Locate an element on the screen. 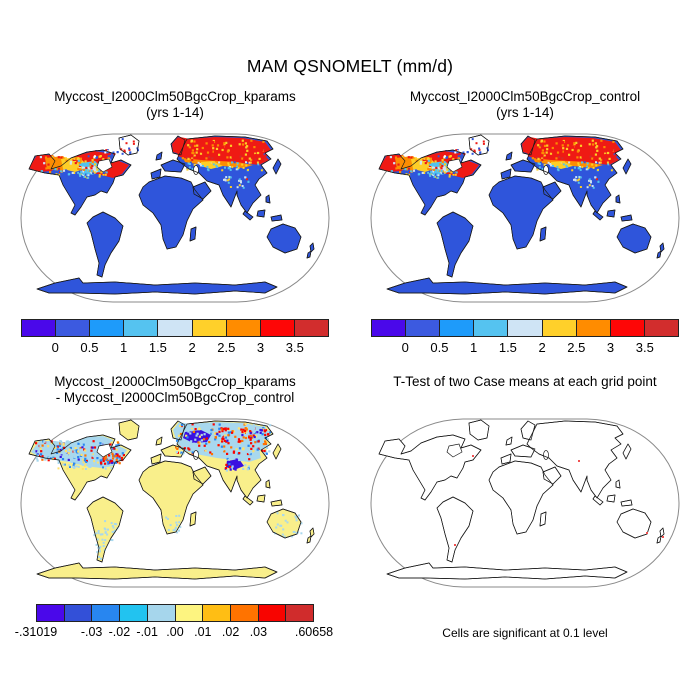 The height and width of the screenshot is (700, 700). colorbar-tick: .01 is located at coordinates (203, 632).